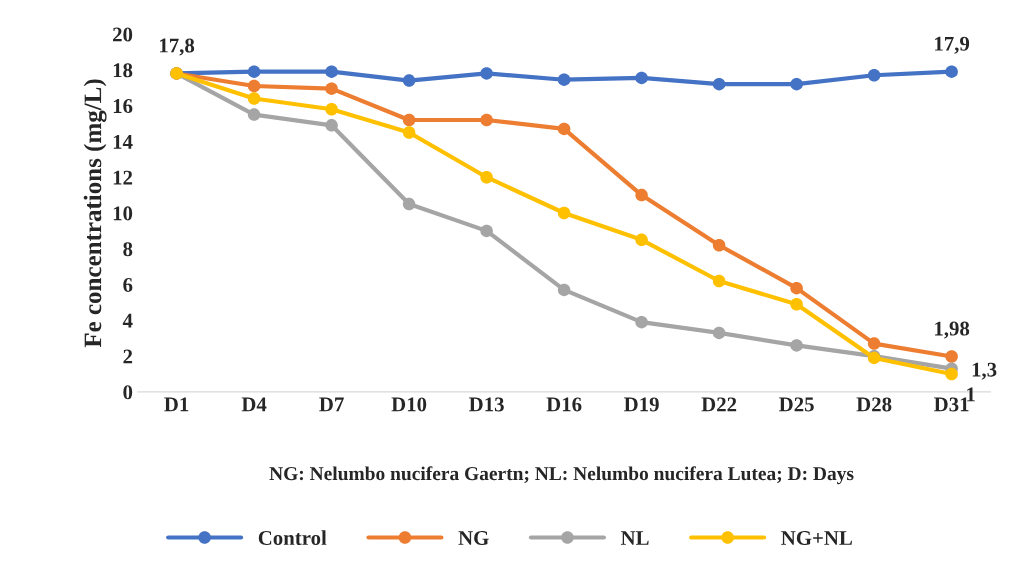  What do you see at coordinates (176, 404) in the screenshot?
I see `x-tick-label: D1` at bounding box center [176, 404].